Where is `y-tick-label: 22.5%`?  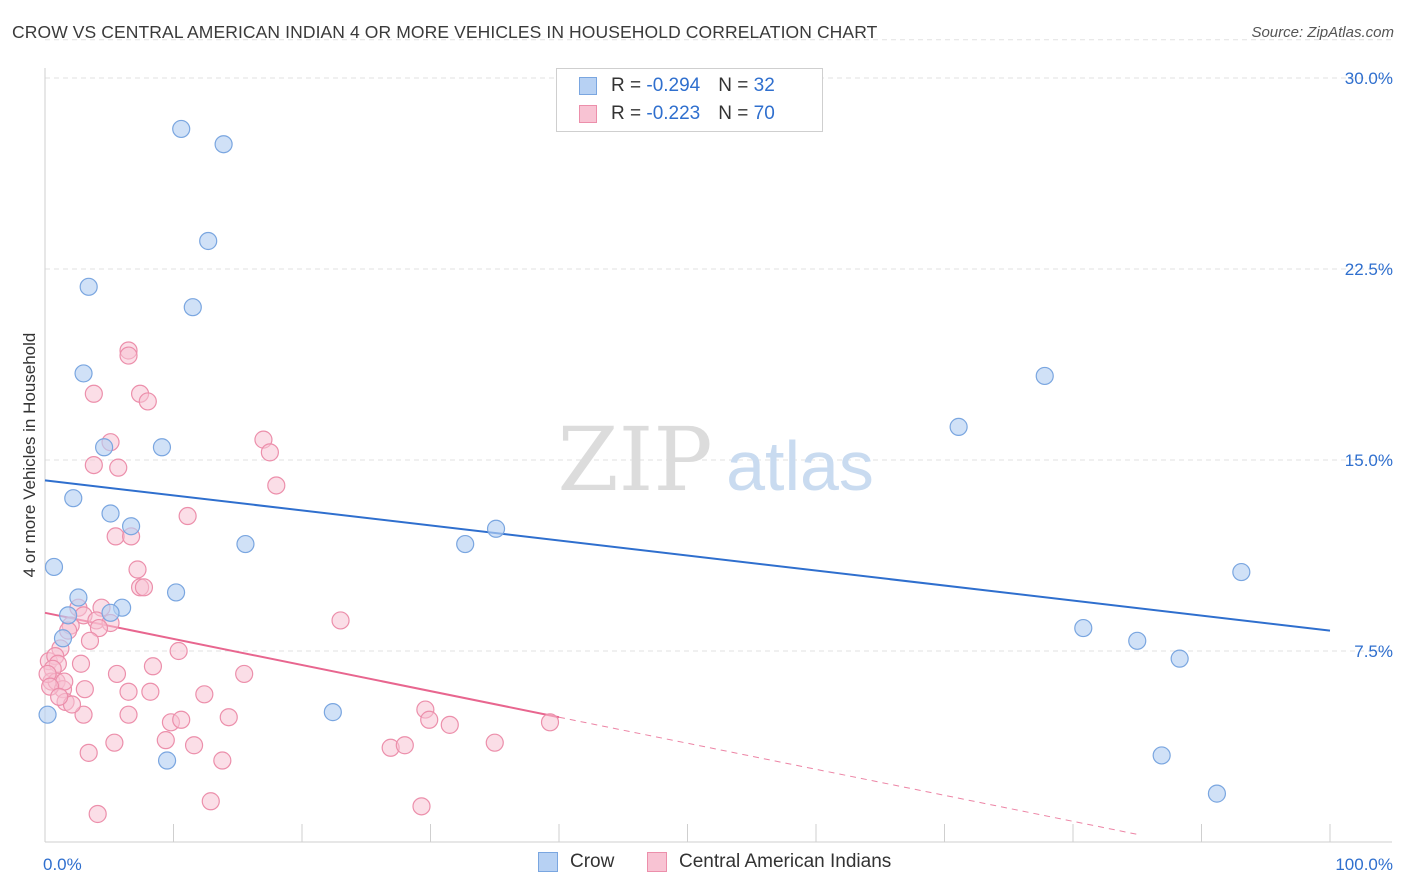
y-tick-label: 22.5% is located at coordinates (1369, 269).